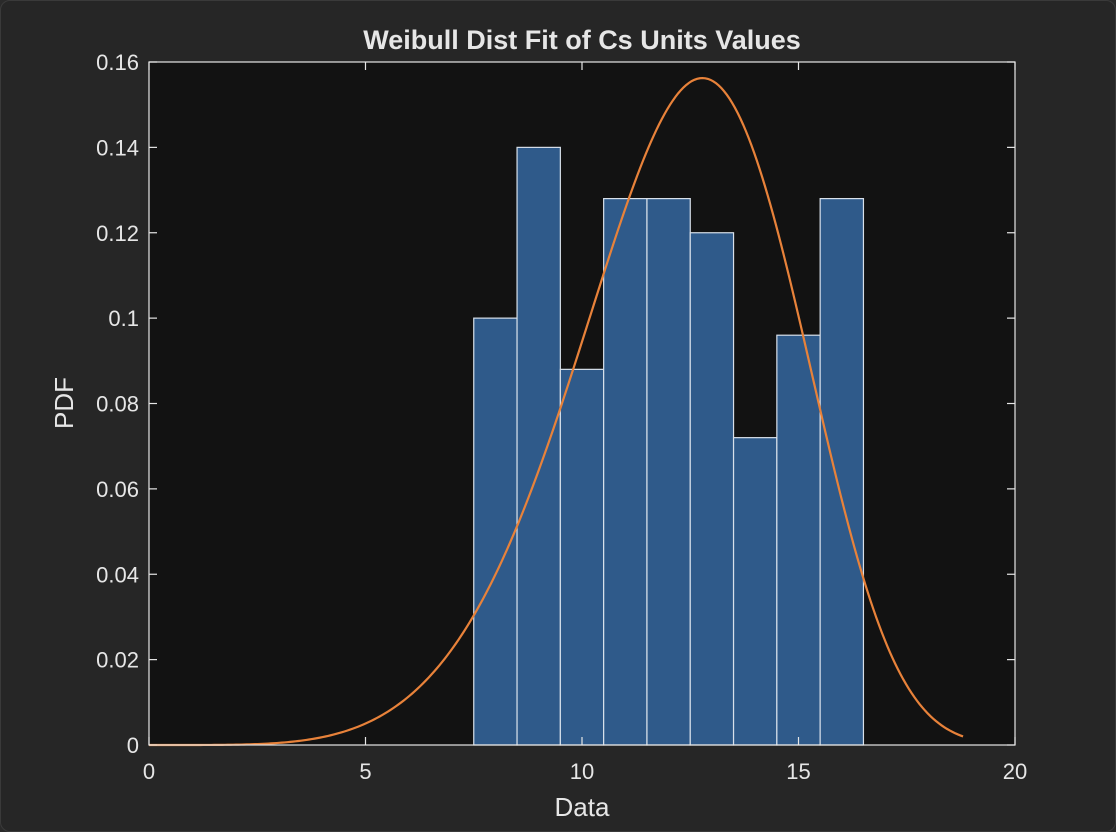 The width and height of the screenshot is (1116, 832). I want to click on y-tick-label: 0.02, so click(117, 660).